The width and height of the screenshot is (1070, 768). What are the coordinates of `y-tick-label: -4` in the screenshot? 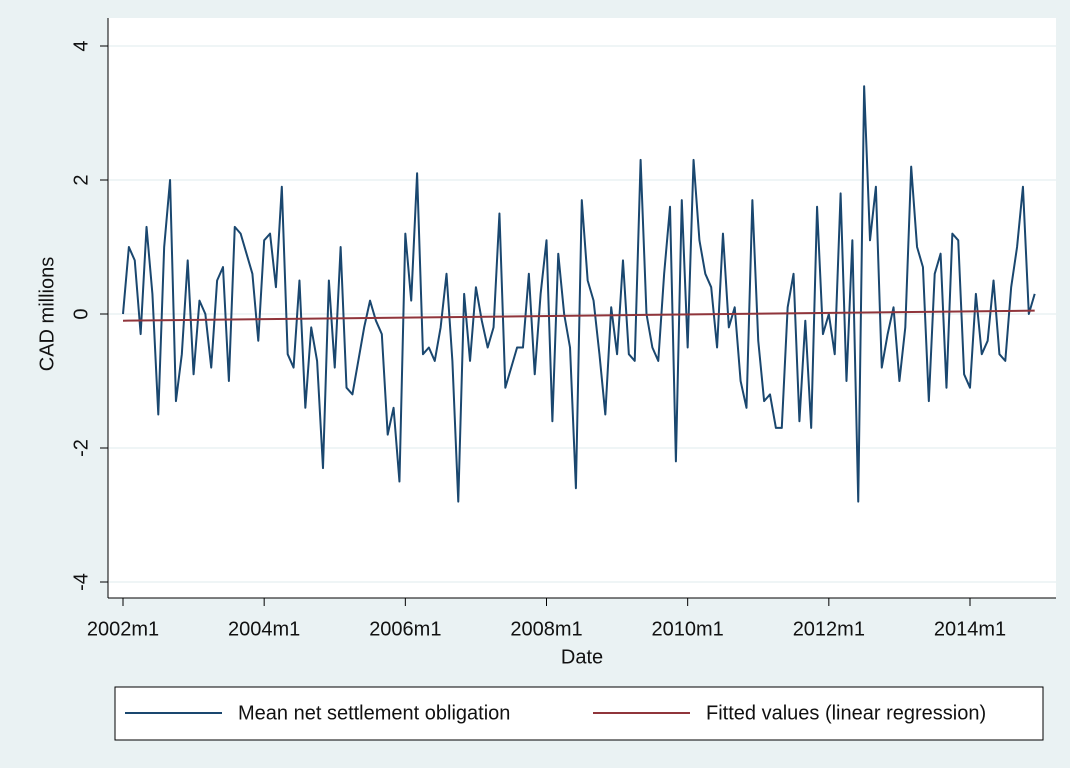 It's located at (81, 582).